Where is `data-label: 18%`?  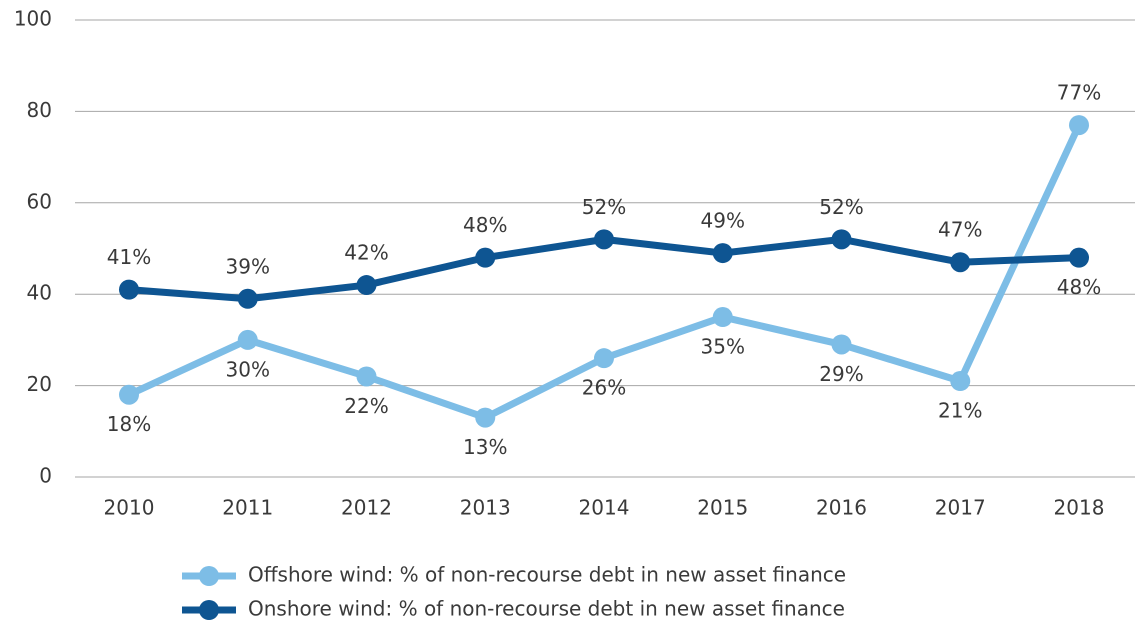
data-label: 18% is located at coordinates (129, 424).